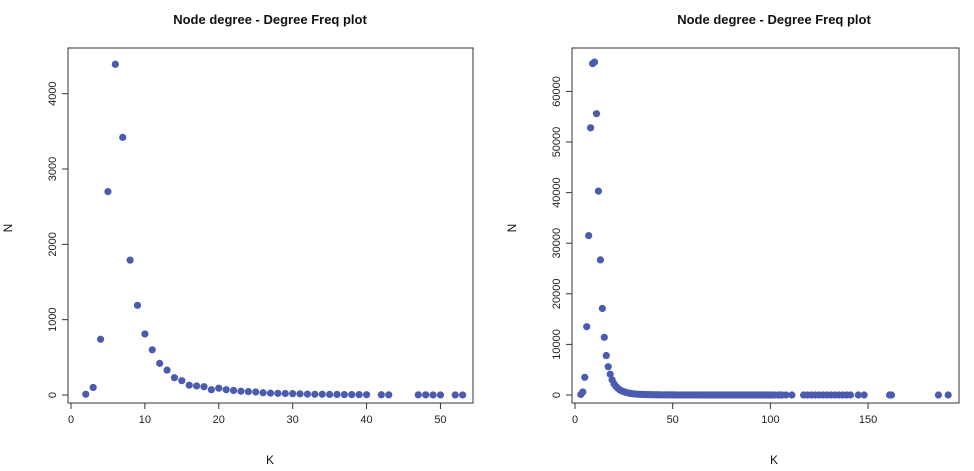 This screenshot has height=471, width=974. What do you see at coordinates (53, 319) in the screenshot?
I see `y-tick-label: 1000` at bounding box center [53, 319].